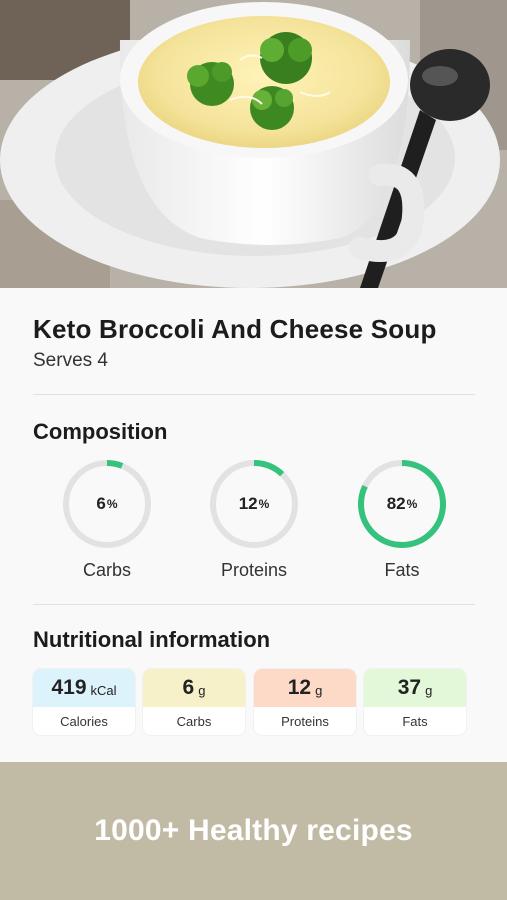  What do you see at coordinates (100, 431) in the screenshot?
I see `composition-heading: Composition` at bounding box center [100, 431].